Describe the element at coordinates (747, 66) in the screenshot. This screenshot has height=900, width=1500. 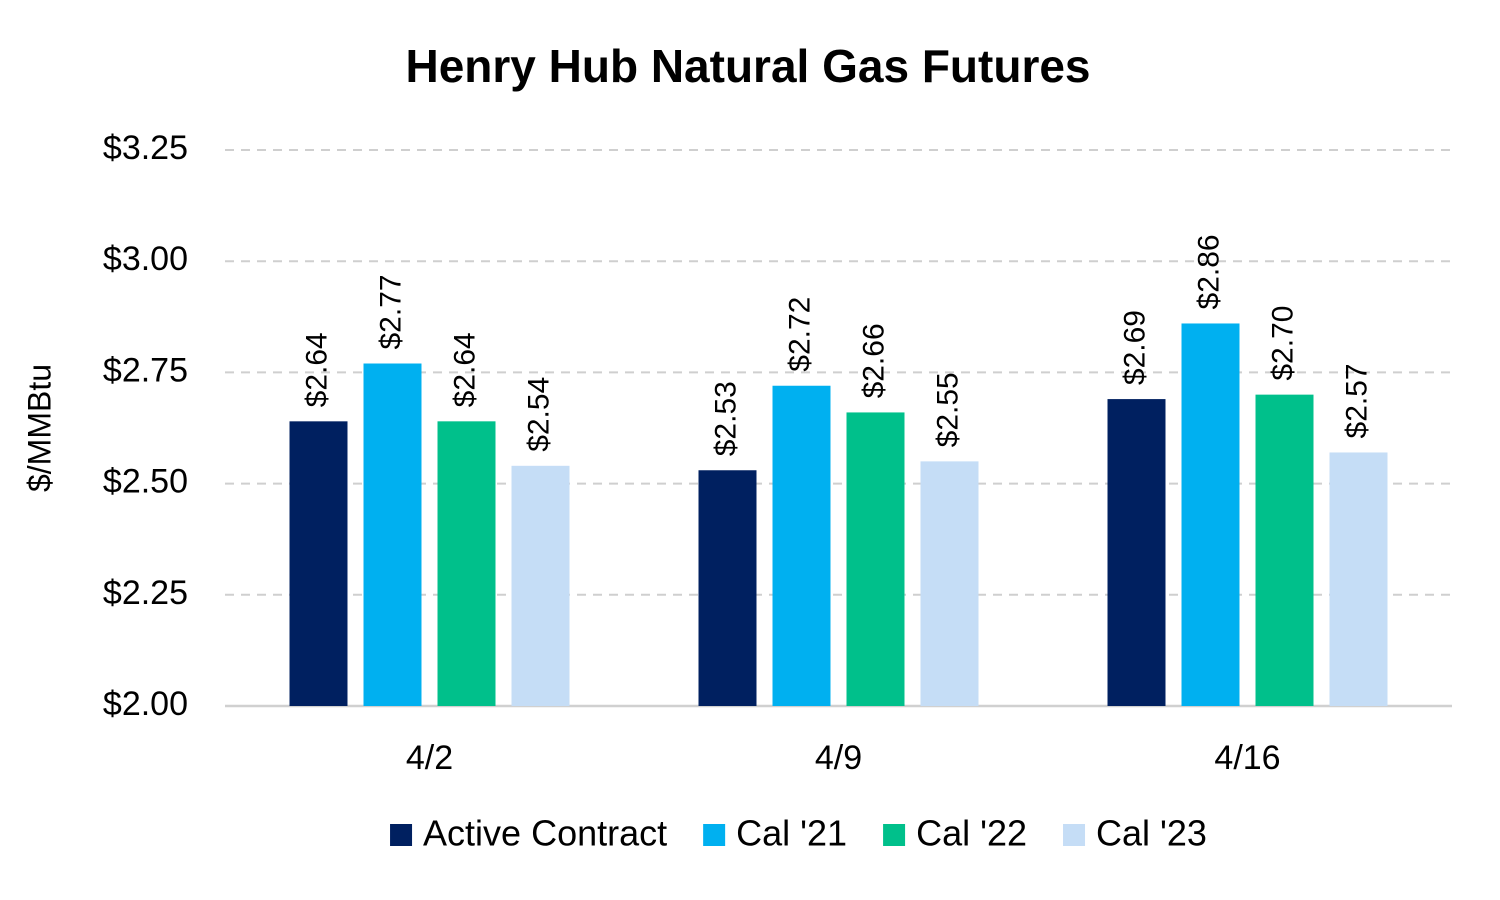
I see `chart-title: Henry Hub Natural Gas Futures` at that location.